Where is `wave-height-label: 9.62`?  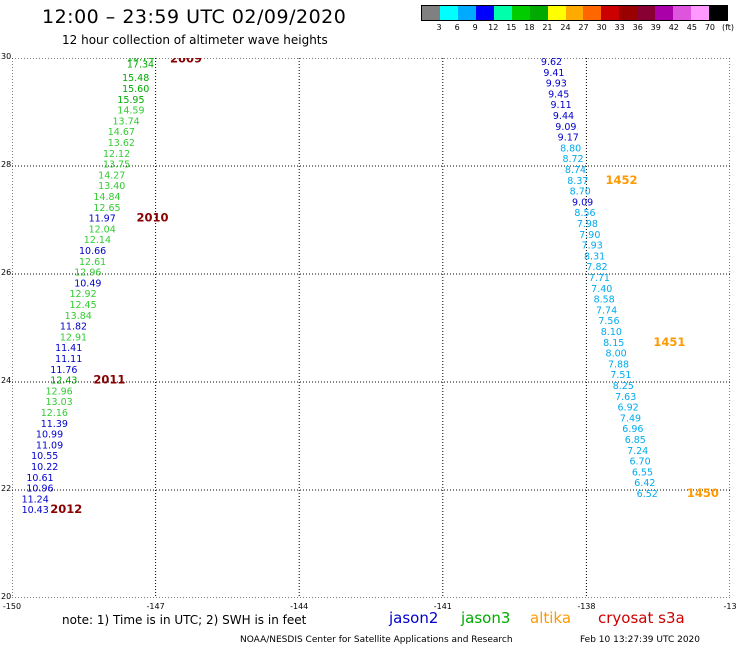 wave-height-label: 9.62 is located at coordinates (551, 63).